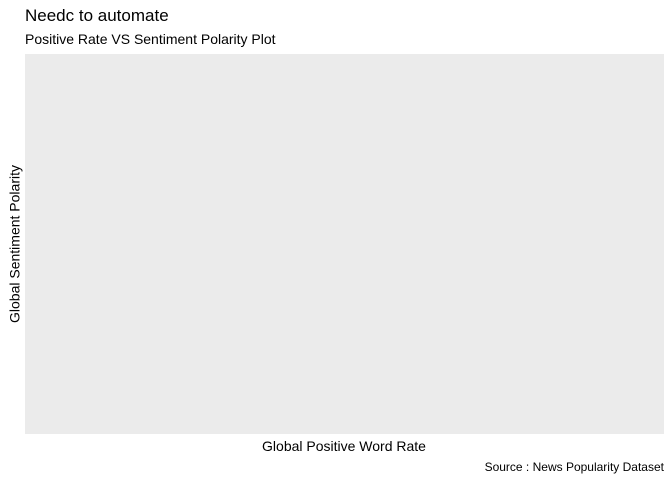 Image resolution: width=672 pixels, height=480 pixels. What do you see at coordinates (344, 446) in the screenshot?
I see `x-axis-label: Global Positive Word Rate` at bounding box center [344, 446].